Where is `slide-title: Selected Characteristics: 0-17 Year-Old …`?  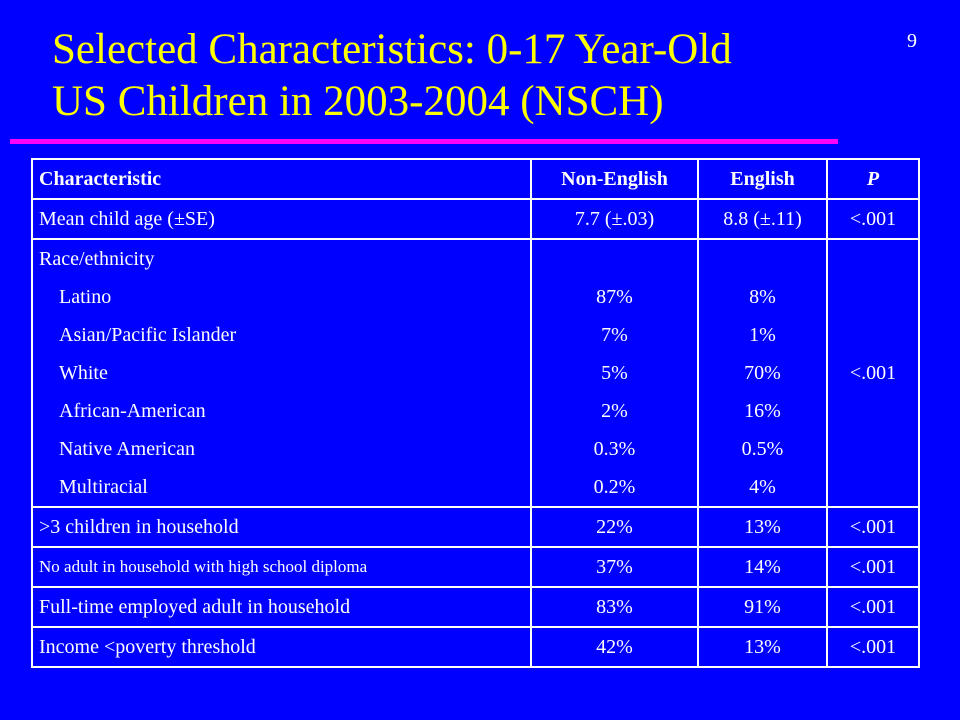
slide-title: Selected Characteristics: 0-17 Year-Old … is located at coordinates (462, 76).